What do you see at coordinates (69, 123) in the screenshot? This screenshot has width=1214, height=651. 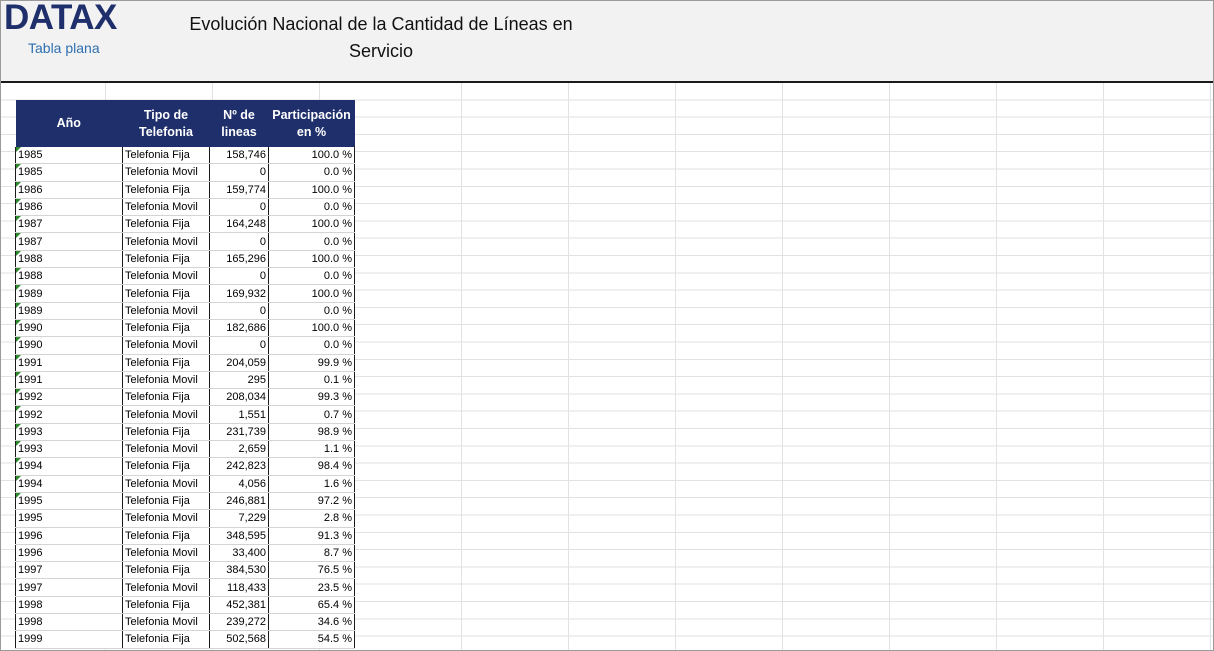 I see `column-header-year: Año` at bounding box center [69, 123].